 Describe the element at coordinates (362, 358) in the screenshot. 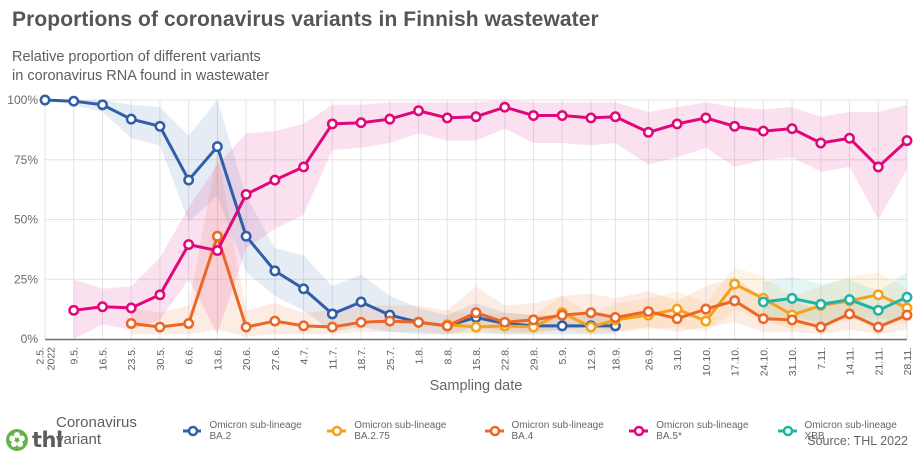

I see `x-tick-label: 18.7.` at that location.